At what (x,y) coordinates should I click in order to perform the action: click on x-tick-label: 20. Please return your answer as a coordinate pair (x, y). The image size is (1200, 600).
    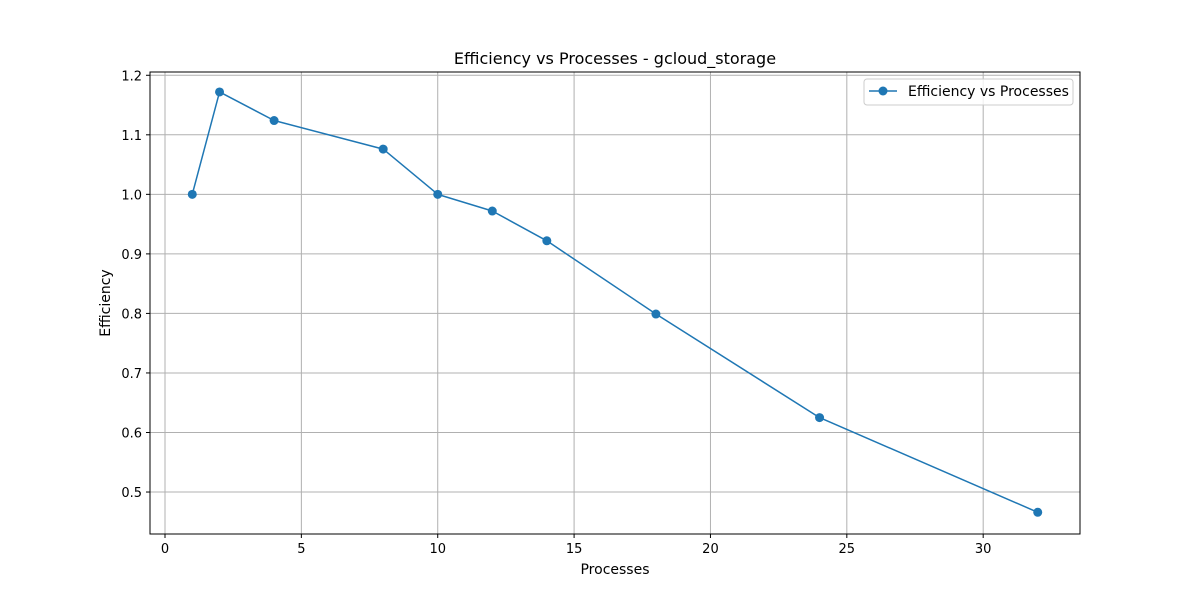
    Looking at the image, I should click on (710, 549).